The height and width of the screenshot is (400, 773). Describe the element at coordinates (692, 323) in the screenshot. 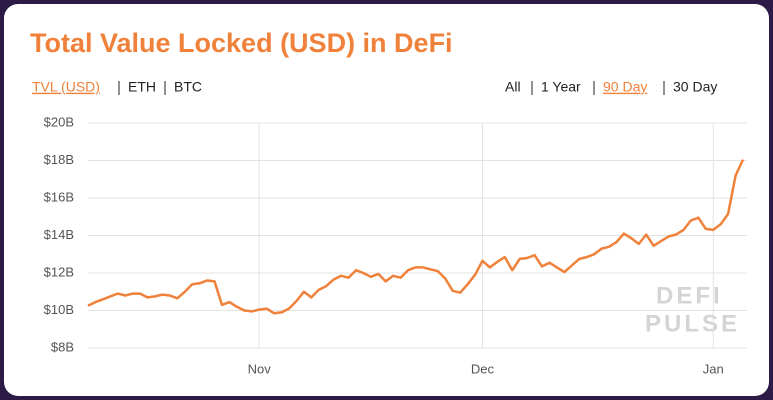

I see `watermark: PULSE` at that location.